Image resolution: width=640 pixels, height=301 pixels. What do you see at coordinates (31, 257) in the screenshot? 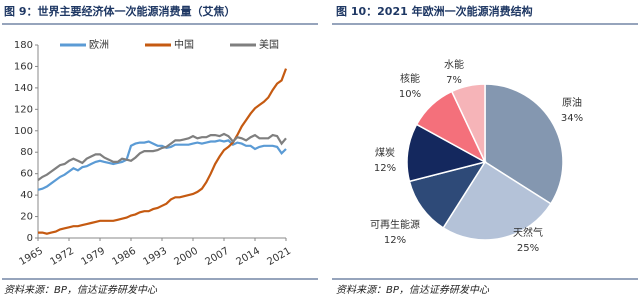
I see `x-tick-label: 1965` at bounding box center [31, 257].